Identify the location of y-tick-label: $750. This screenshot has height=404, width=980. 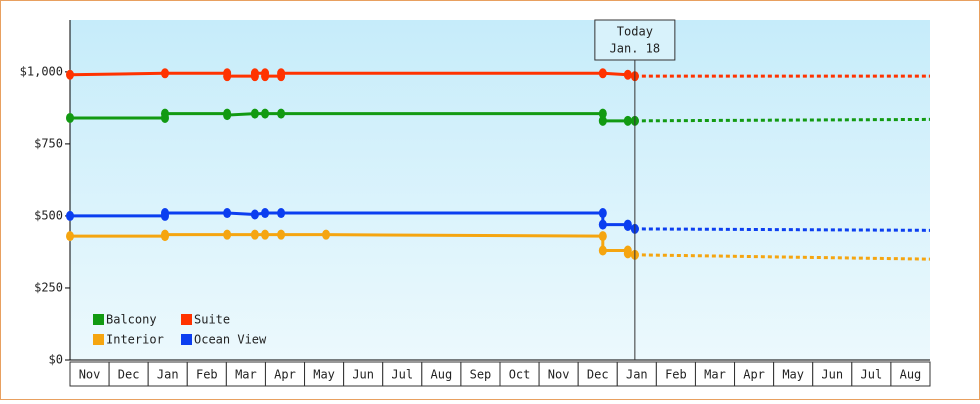
(48, 143).